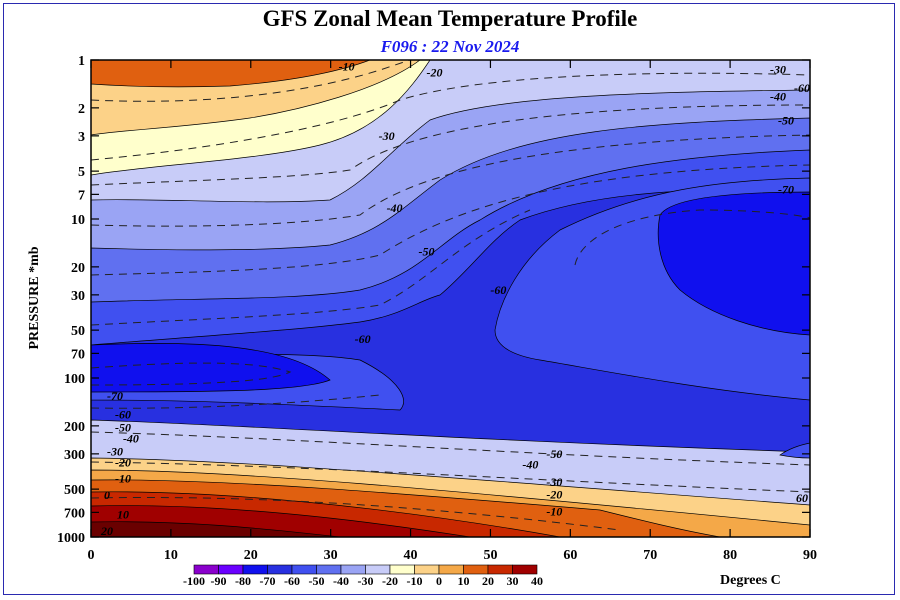  I want to click on y-tick-label: 1000, so click(71, 538).